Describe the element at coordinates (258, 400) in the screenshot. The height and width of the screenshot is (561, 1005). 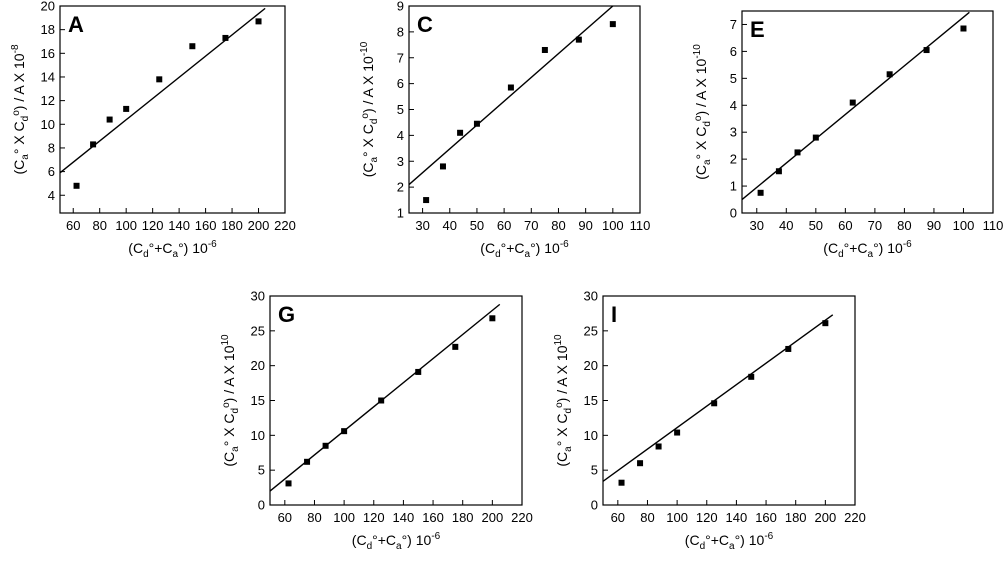
I see `y-tick-label: 15` at that location.